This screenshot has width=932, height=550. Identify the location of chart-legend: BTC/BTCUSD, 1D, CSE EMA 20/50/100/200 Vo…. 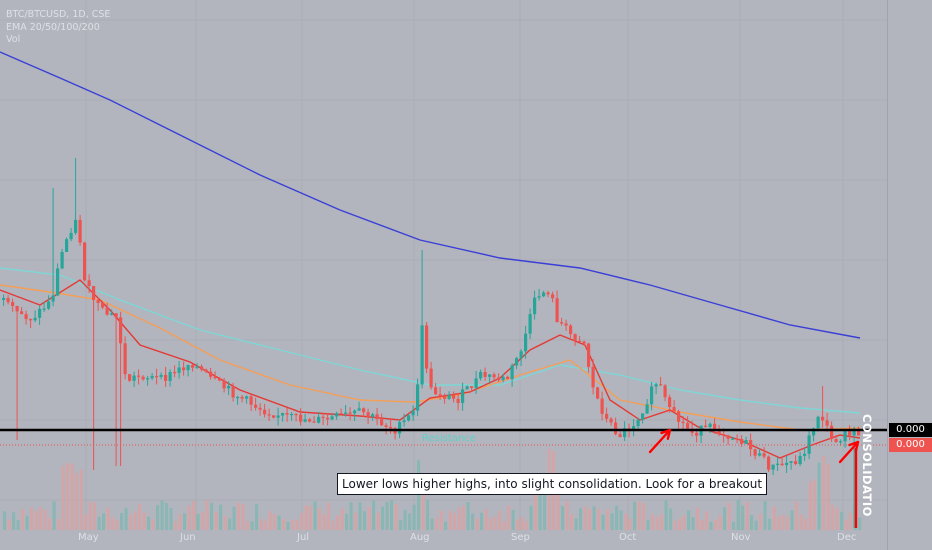
(58, 28).